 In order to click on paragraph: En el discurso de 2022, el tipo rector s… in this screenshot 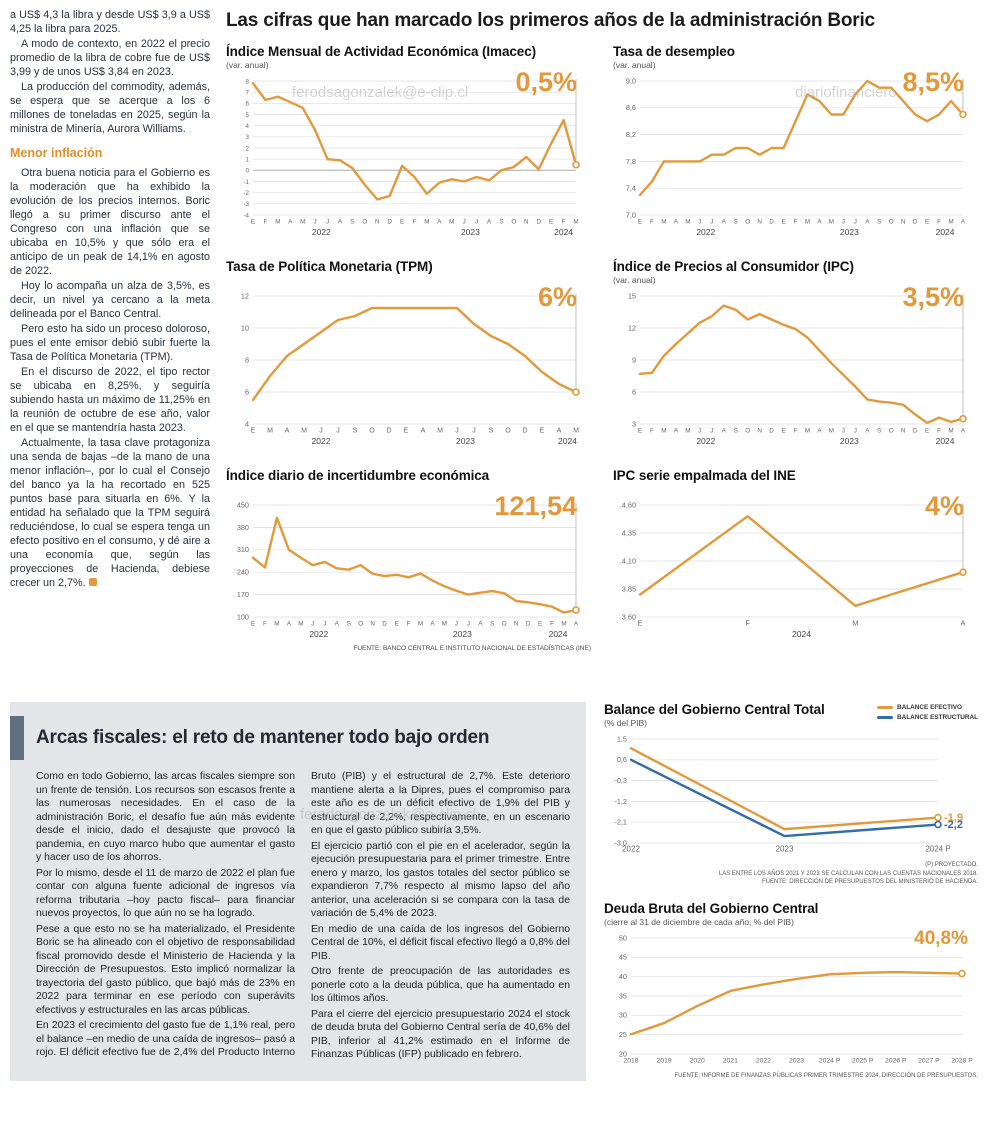, I will do `click(110, 400)`.